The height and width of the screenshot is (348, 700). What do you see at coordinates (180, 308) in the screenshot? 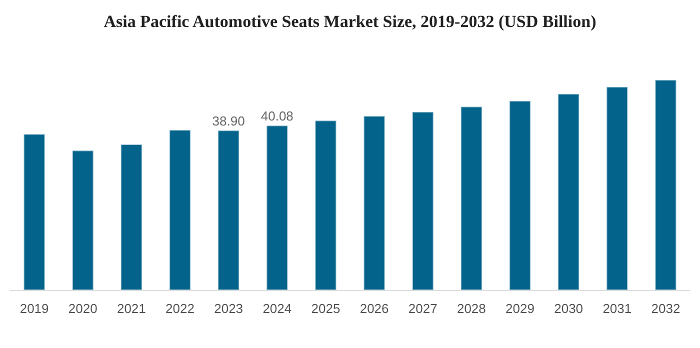
I see `x-tick-label: 2022` at bounding box center [180, 308].